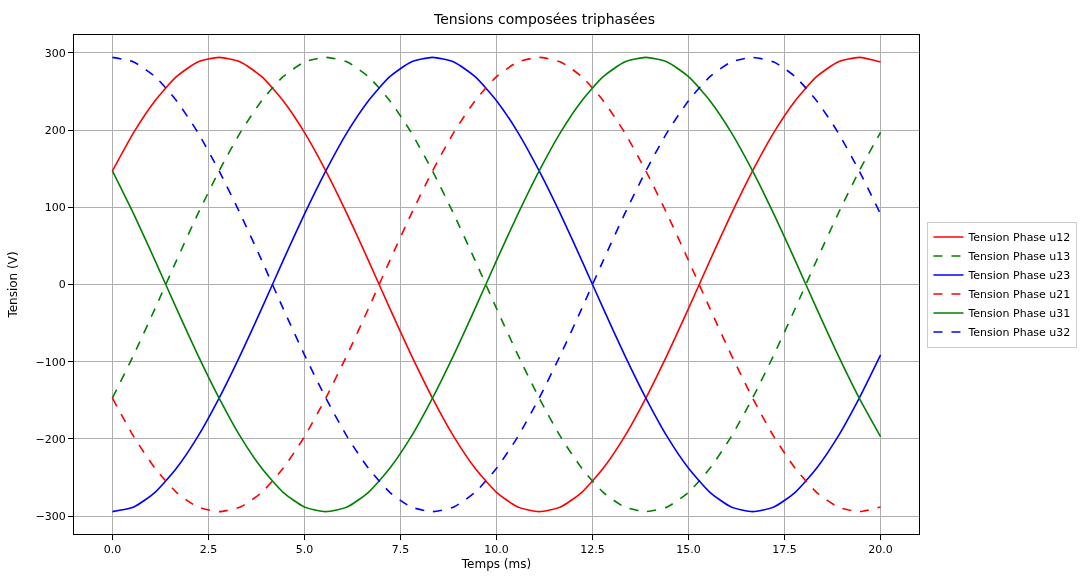 The height and width of the screenshot is (581, 1089). What do you see at coordinates (50, 517) in the screenshot?
I see `y-tick-label: −300` at bounding box center [50, 517].